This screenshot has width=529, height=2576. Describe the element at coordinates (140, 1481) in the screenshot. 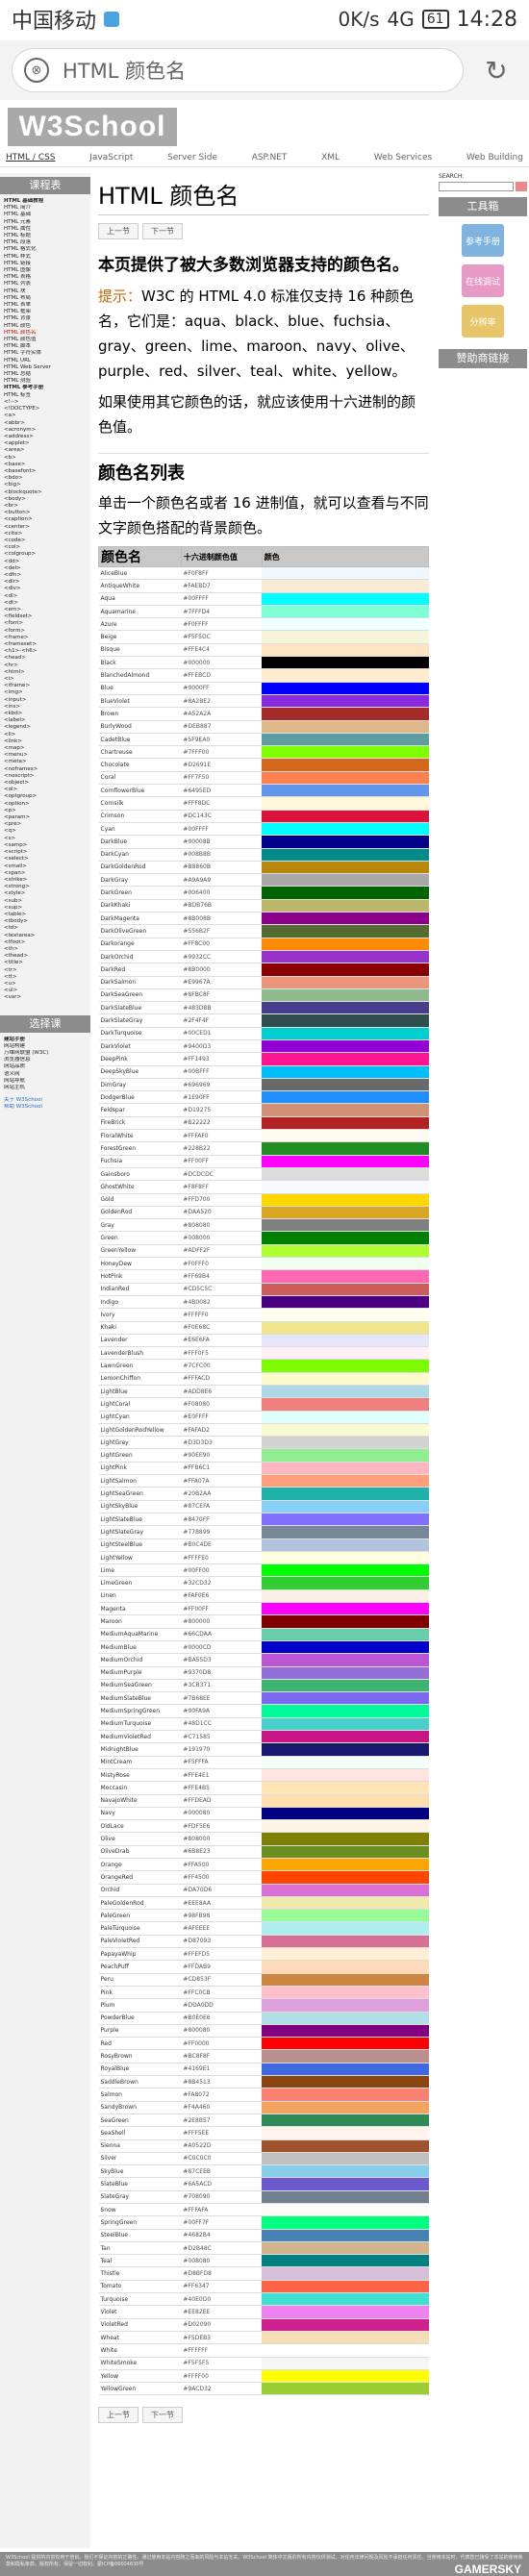

I see `color-name-link: LightSalmon` at that location.